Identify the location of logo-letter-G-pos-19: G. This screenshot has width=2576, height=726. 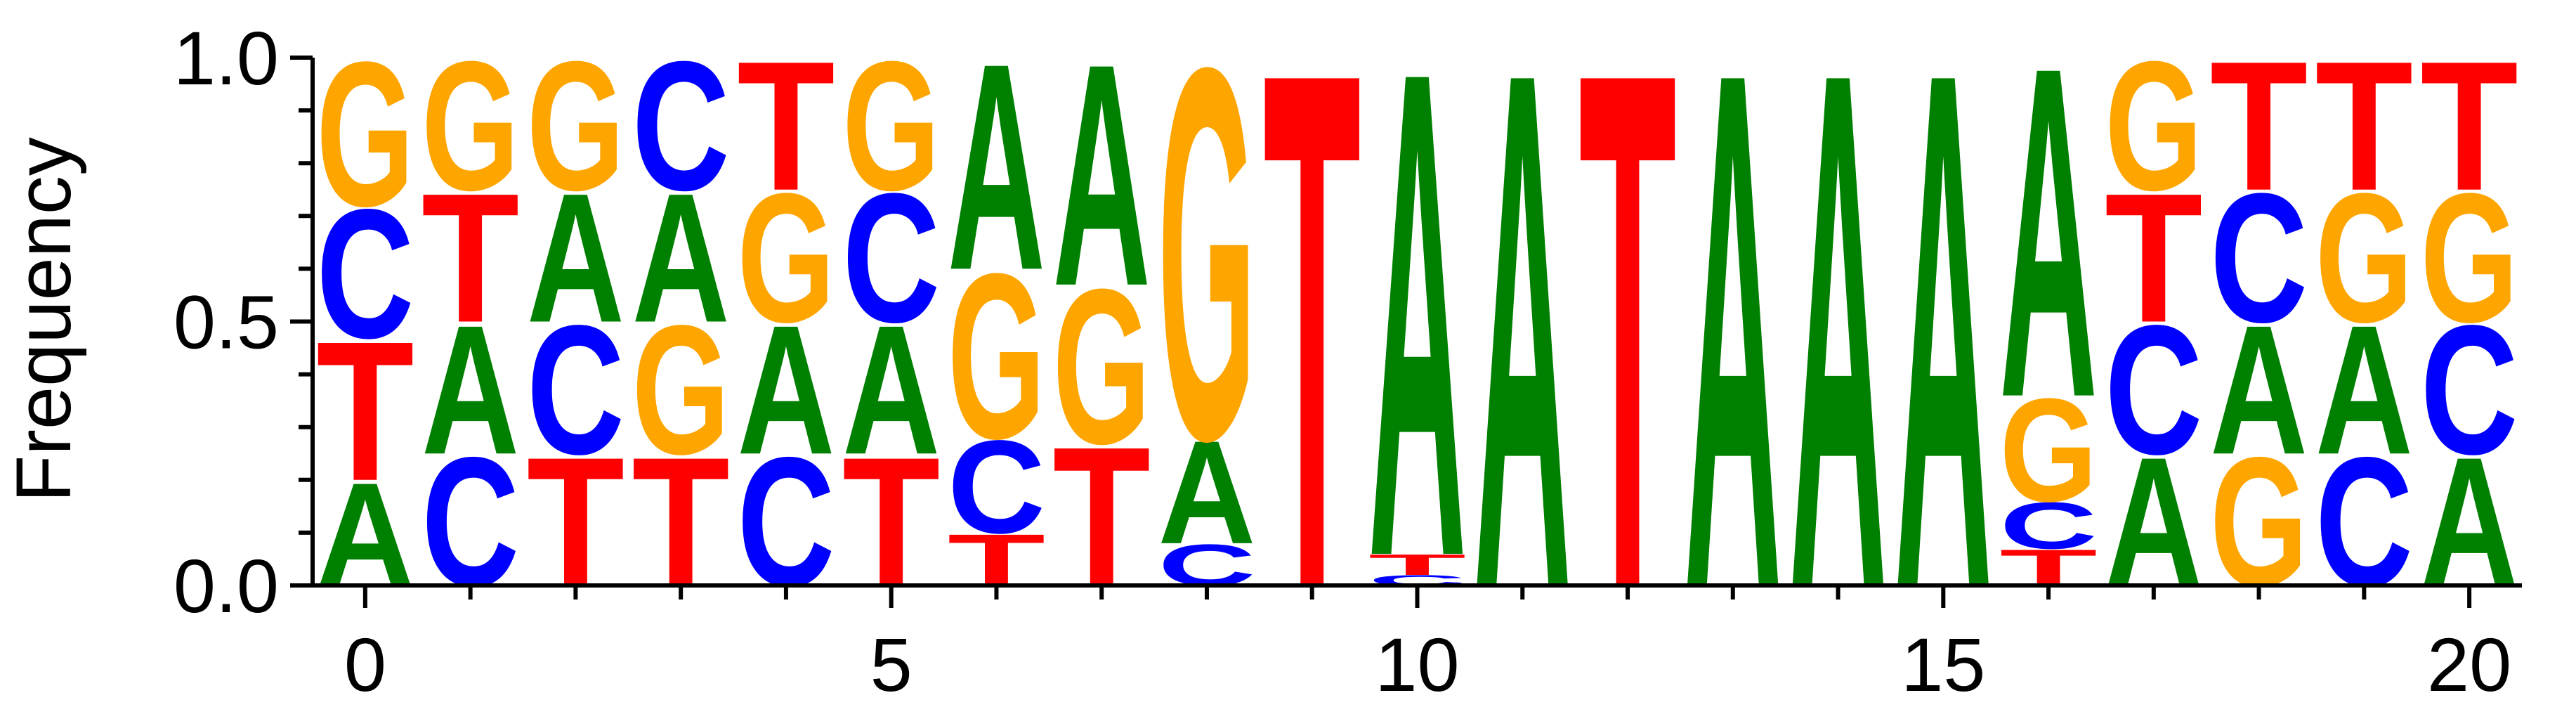
(2364, 258).